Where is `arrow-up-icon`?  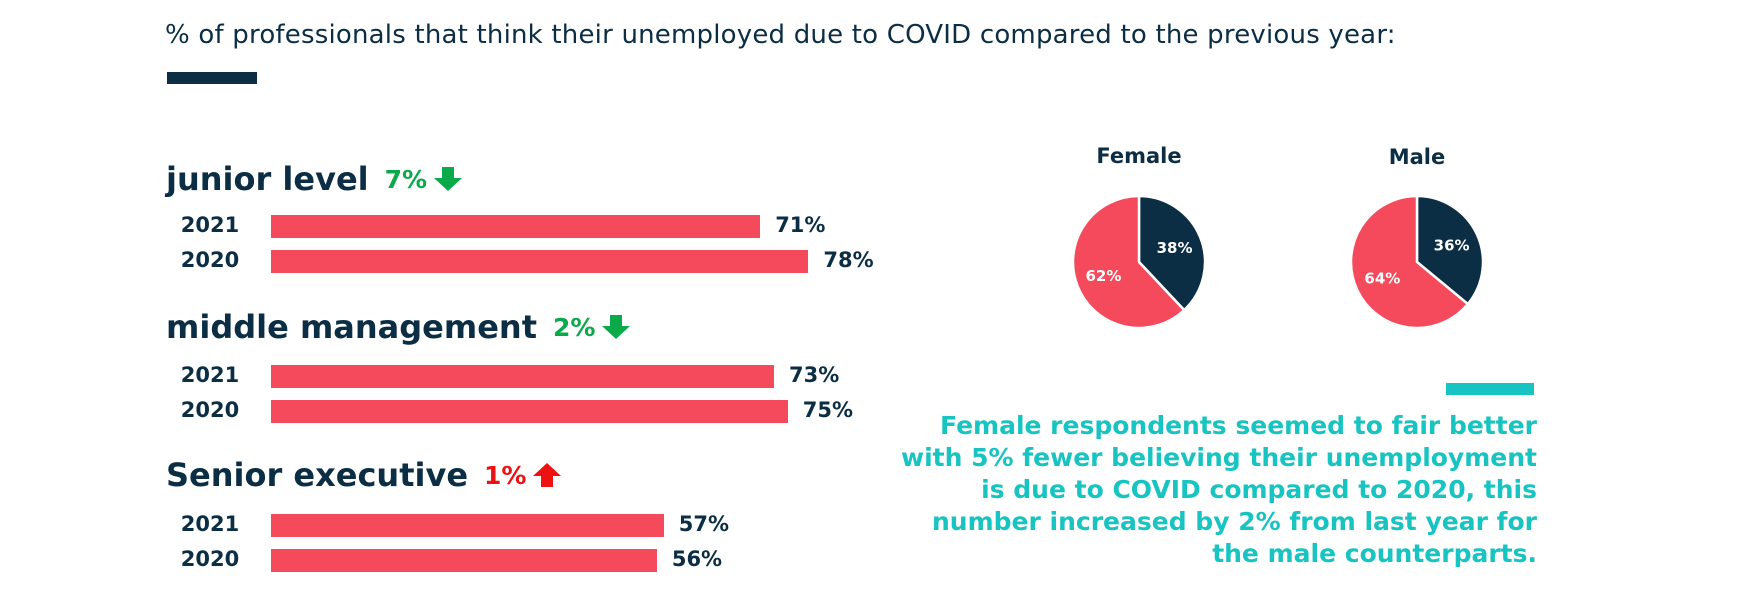 arrow-up-icon is located at coordinates (547, 475).